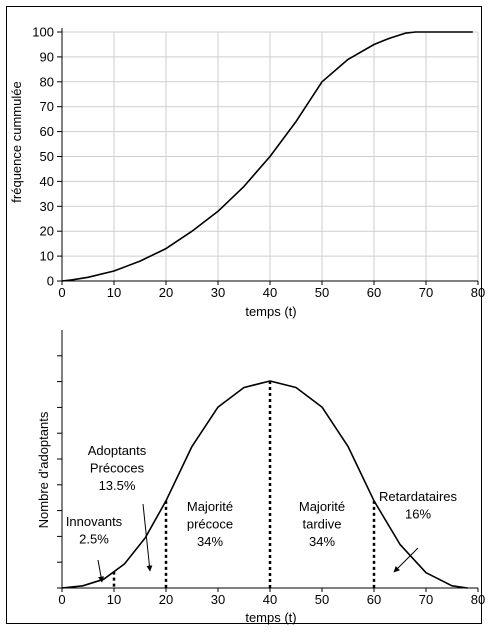  I want to click on bottom-chart-x-tick-label: 60, so click(374, 599).